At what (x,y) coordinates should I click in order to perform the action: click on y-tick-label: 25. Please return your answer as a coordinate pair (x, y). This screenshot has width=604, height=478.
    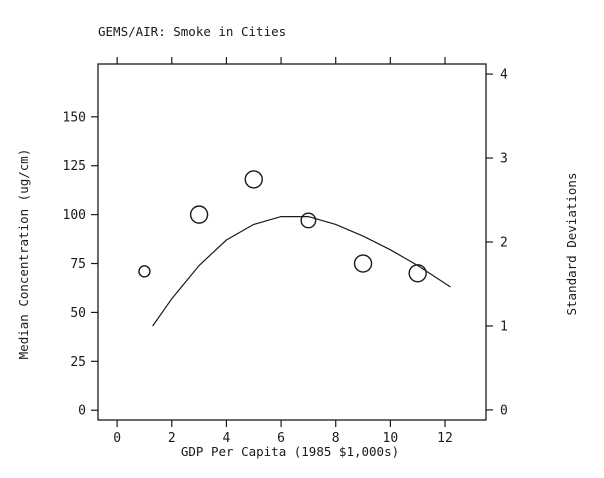
    Looking at the image, I should click on (78, 362).